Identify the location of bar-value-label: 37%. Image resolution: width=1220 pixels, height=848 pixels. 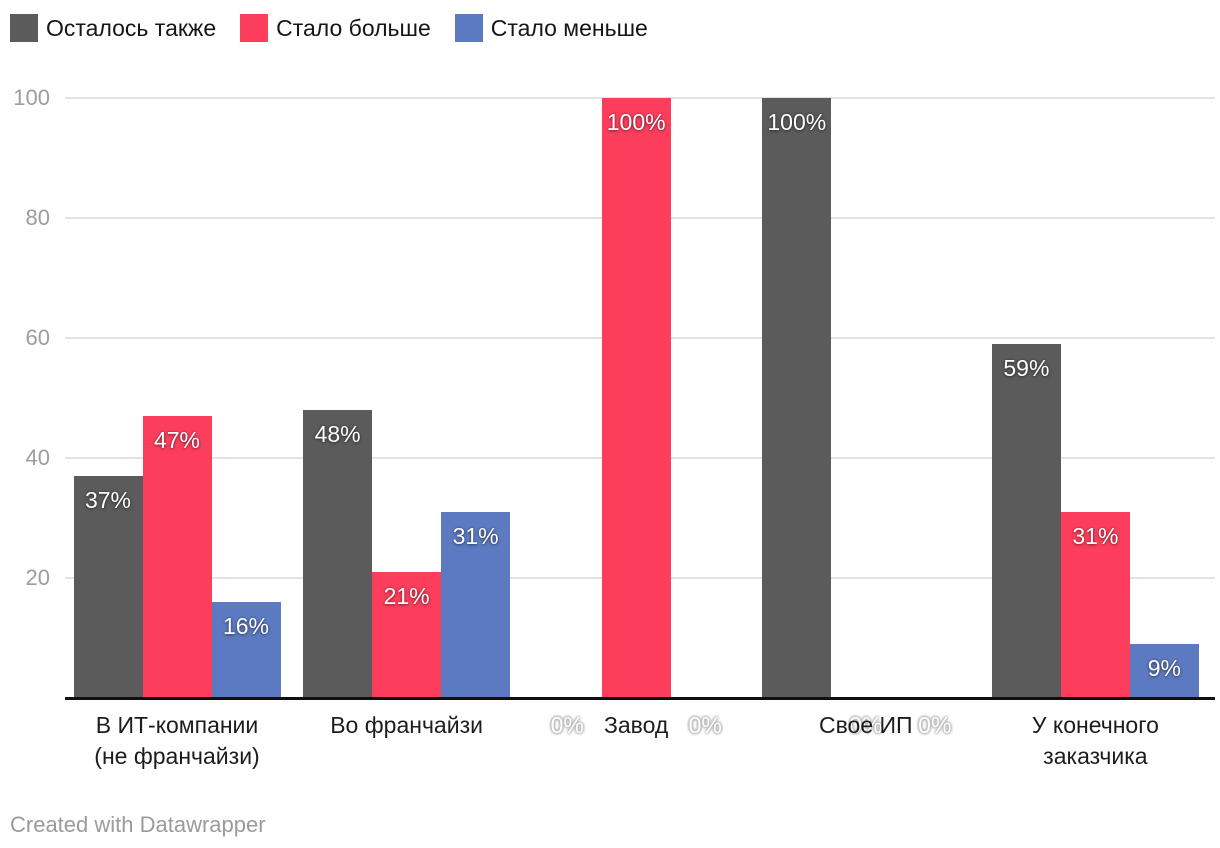
(108, 500).